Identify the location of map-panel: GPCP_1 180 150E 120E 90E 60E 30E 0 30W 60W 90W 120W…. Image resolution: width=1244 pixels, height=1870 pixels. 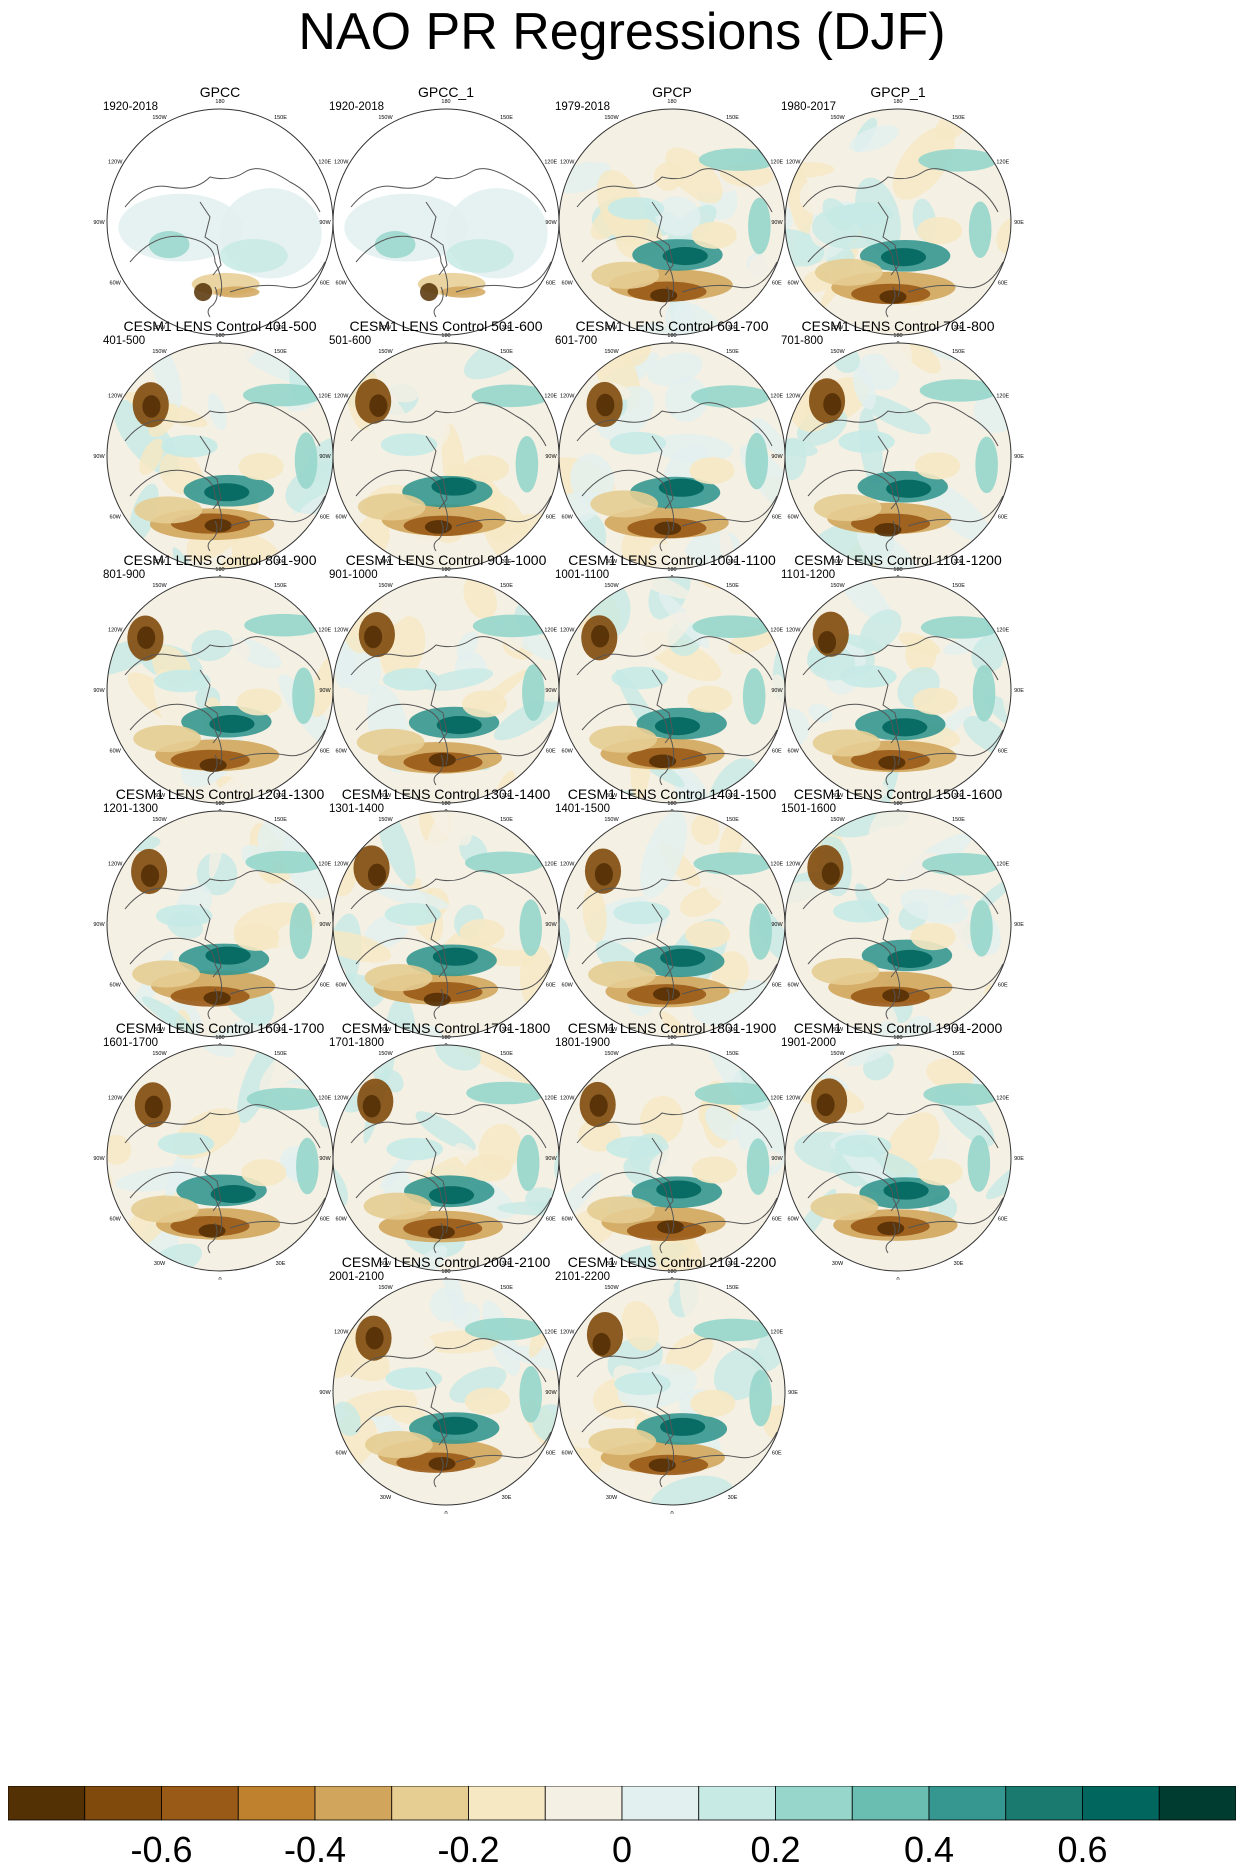
(898, 214).